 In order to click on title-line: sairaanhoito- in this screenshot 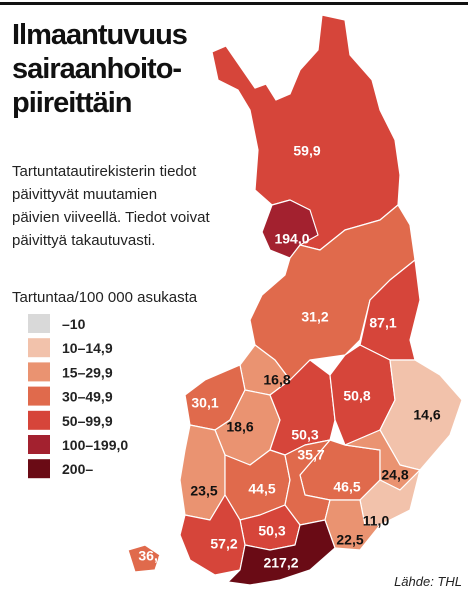, I will do `click(96, 69)`.